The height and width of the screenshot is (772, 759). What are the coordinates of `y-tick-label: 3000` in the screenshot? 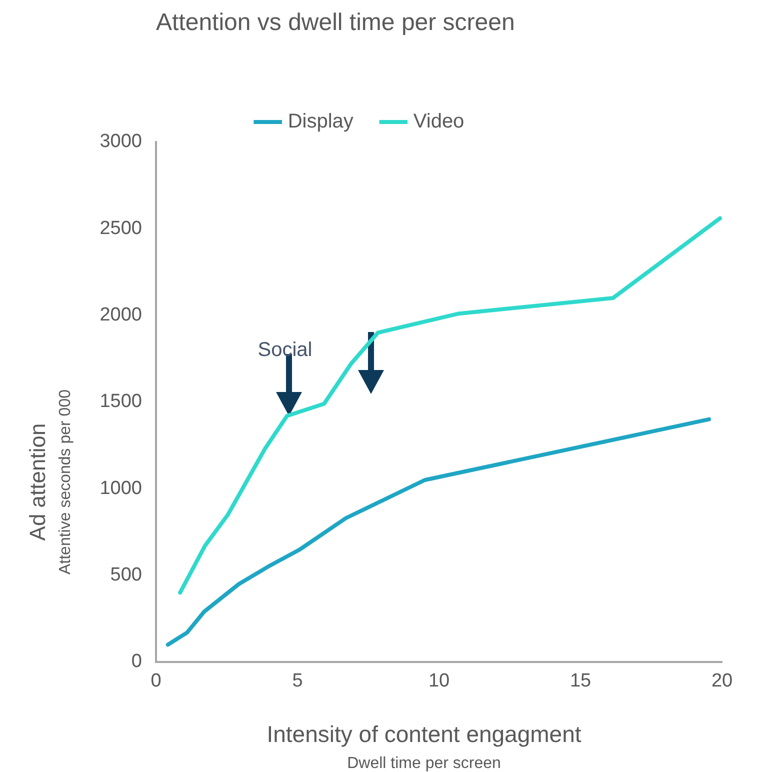 It's located at (121, 141).